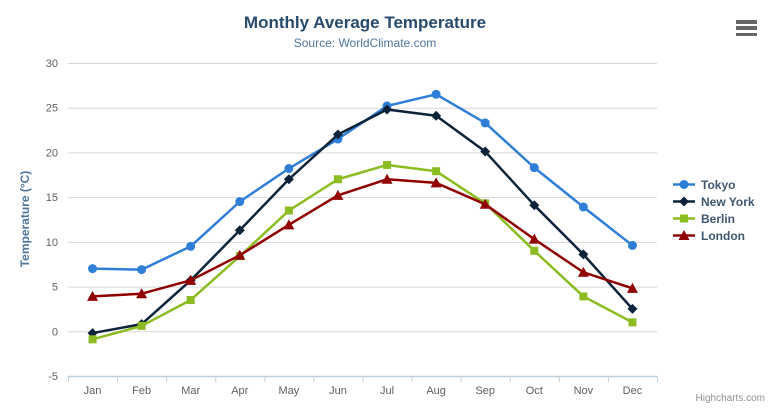  Describe the element at coordinates (730, 398) in the screenshot. I see `credits-link: Highcharts.com` at that location.